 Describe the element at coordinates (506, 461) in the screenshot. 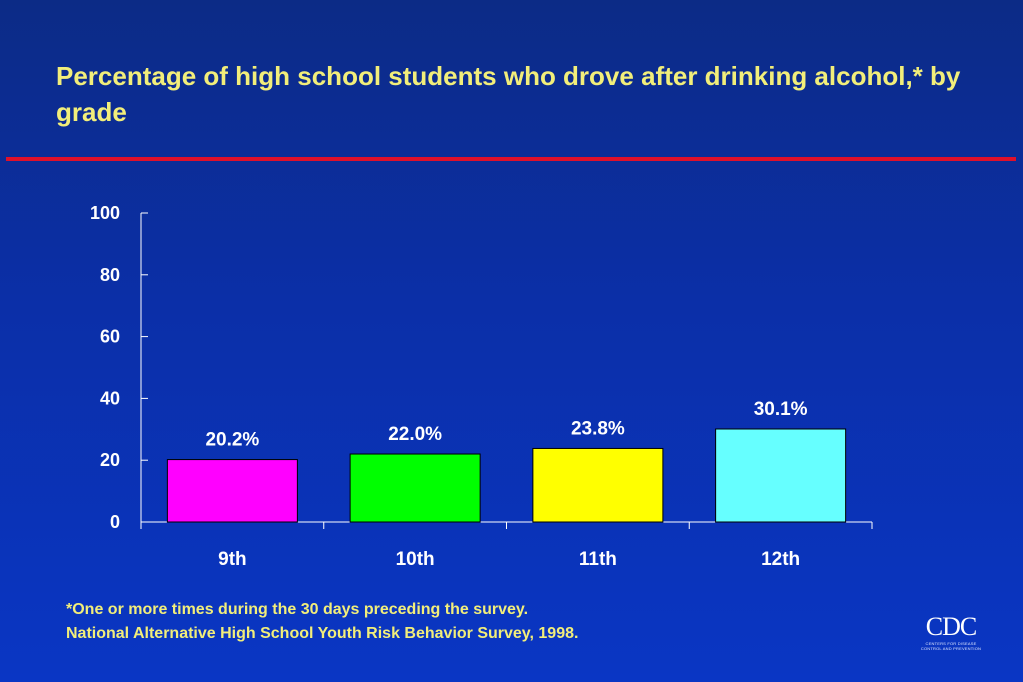

I see `bars: 20.2% 22.0% 23.8% 30.1%` at that location.